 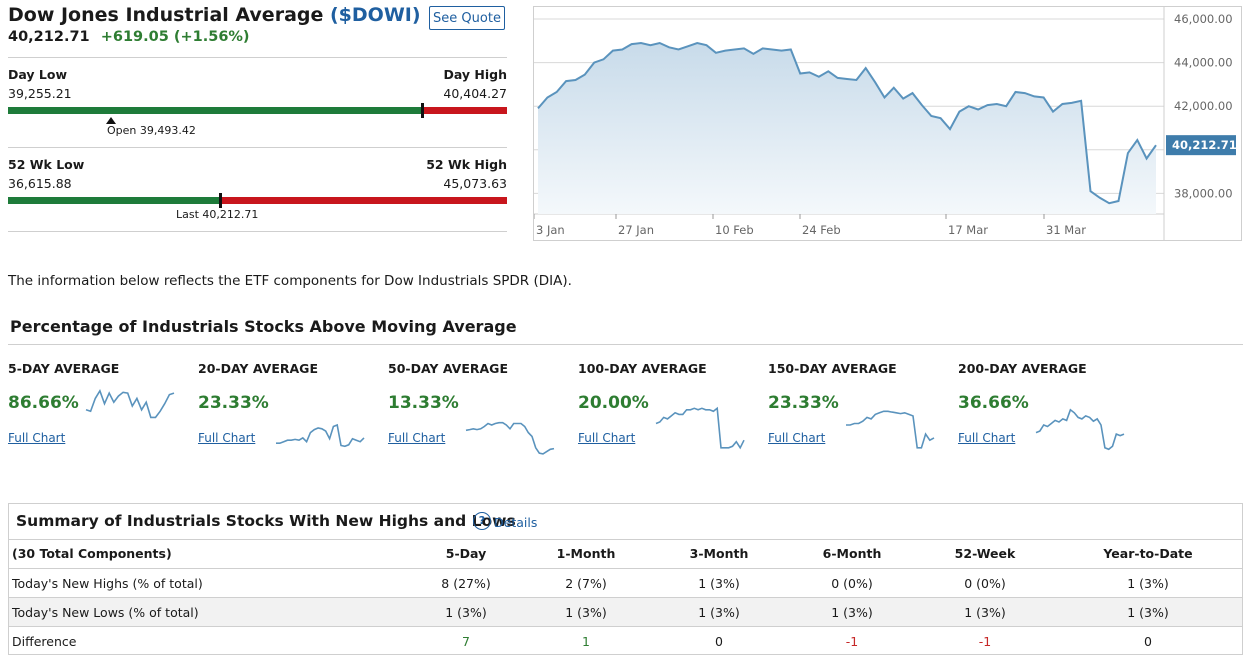 What do you see at coordinates (821, 230) in the screenshot?
I see `x-tick-label: 24 Feb` at bounding box center [821, 230].